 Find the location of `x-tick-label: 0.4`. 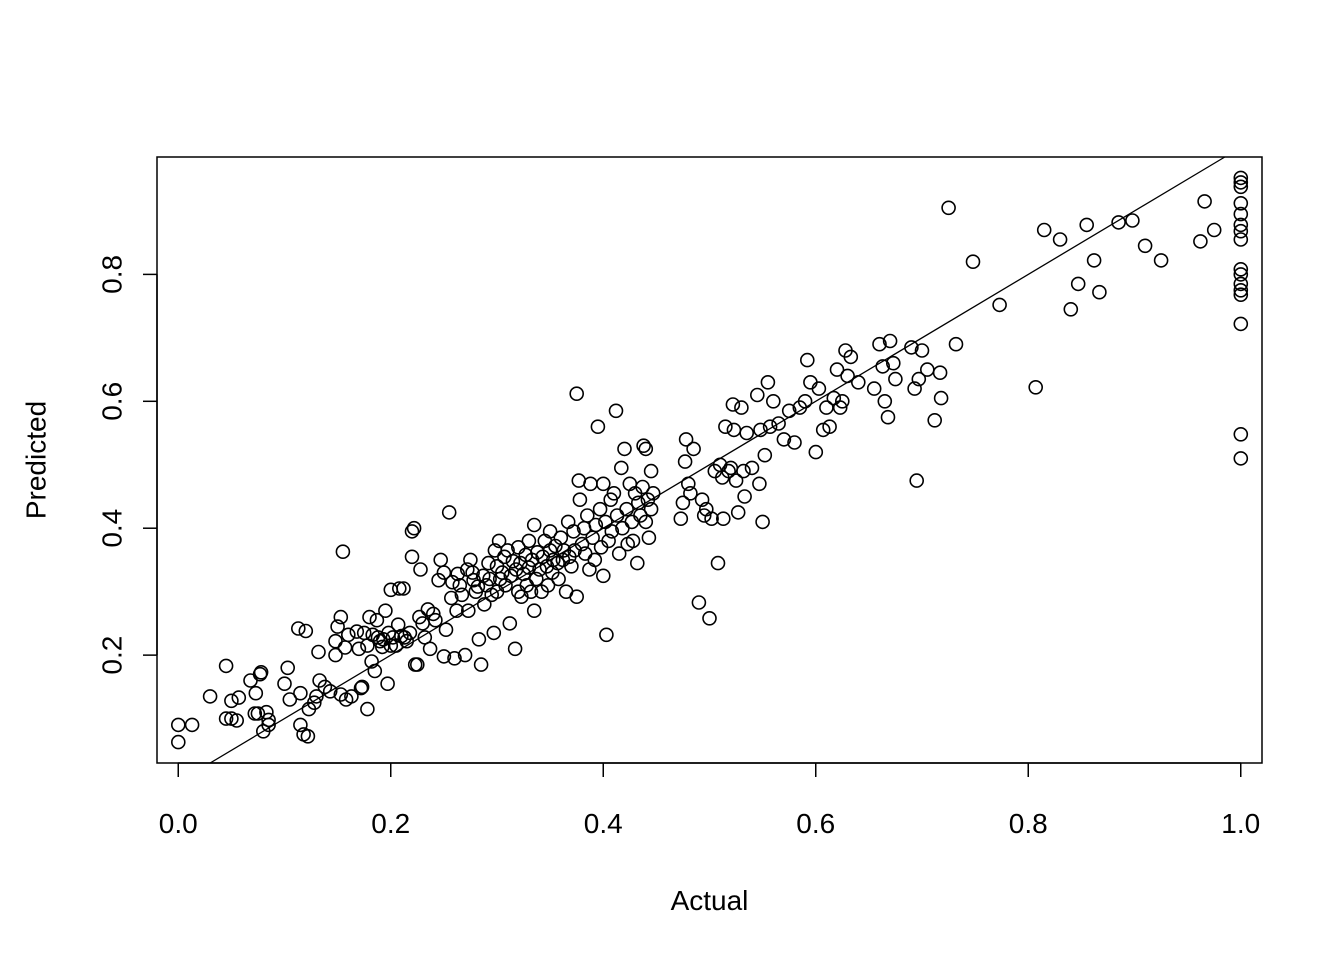

x-tick-label: 0.4 is located at coordinates (603, 823).